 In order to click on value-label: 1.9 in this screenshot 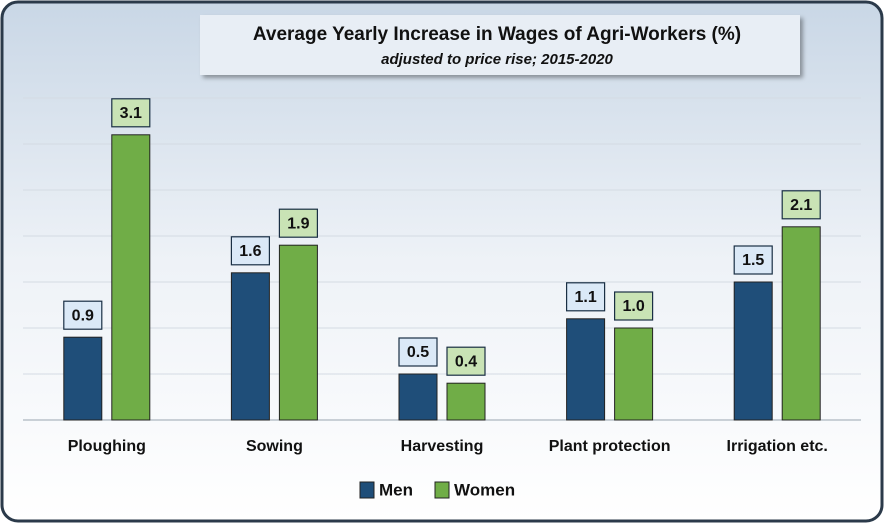, I will do `click(298, 223)`.